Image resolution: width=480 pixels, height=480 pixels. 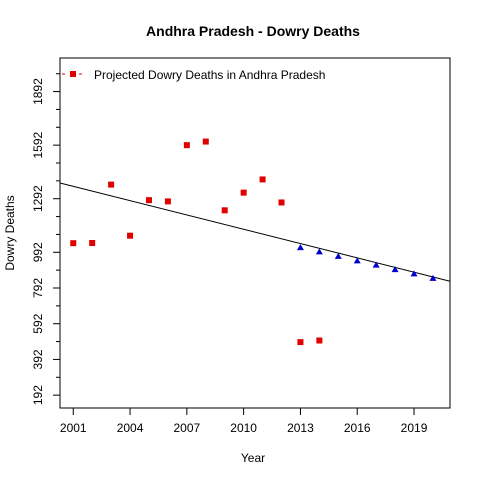 What do you see at coordinates (186, 428) in the screenshot?
I see `x-tick-label: 2007` at bounding box center [186, 428].